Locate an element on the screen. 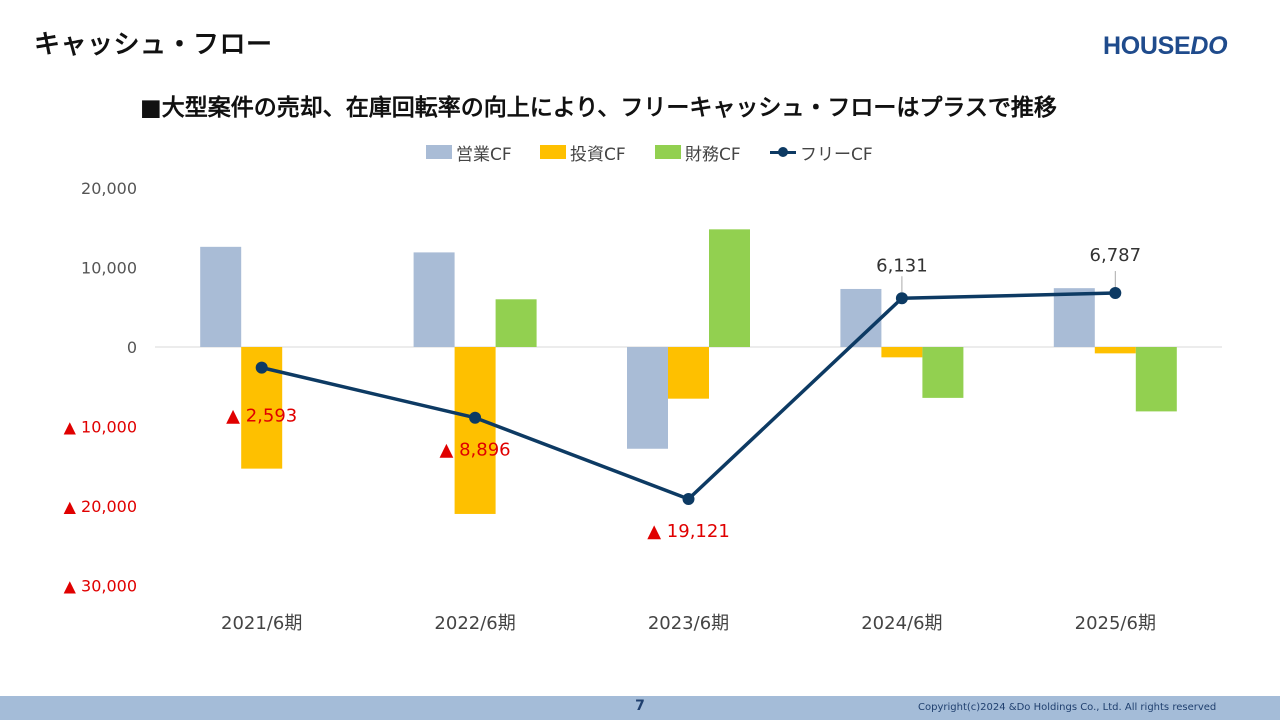  legend-label: 営業CF is located at coordinates (484, 154).